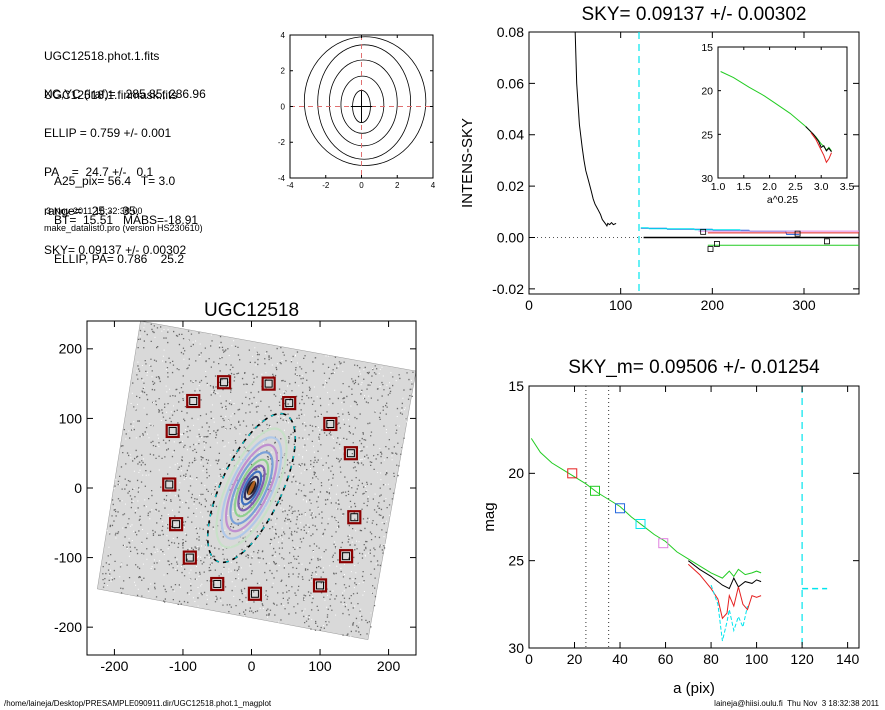 The width and height of the screenshot is (885, 710). Describe the element at coordinates (115, 181) in the screenshot. I see `info-line: A25_pix= 56.4 T= 3.0` at that location.